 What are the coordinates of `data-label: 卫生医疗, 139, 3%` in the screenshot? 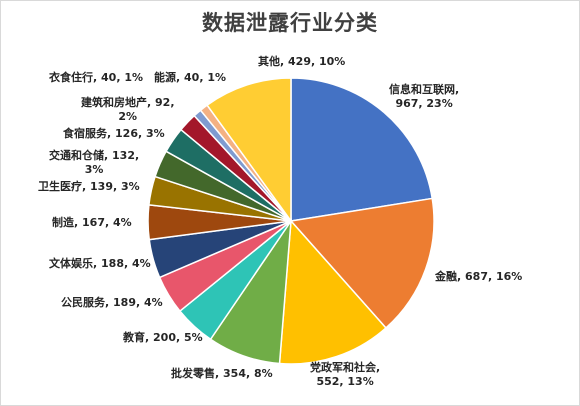 It's located at (89, 186).